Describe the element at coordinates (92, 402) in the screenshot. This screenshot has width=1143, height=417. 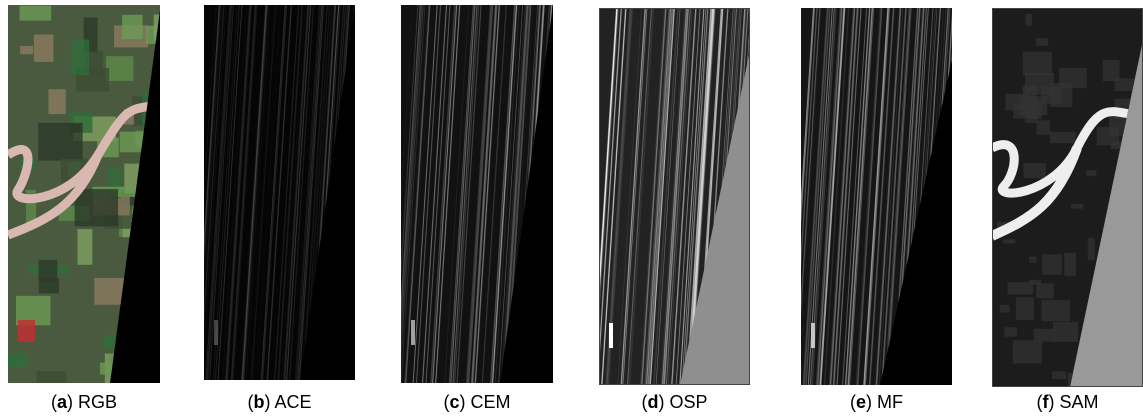
I see `caption-part: ) RGB` at that location.